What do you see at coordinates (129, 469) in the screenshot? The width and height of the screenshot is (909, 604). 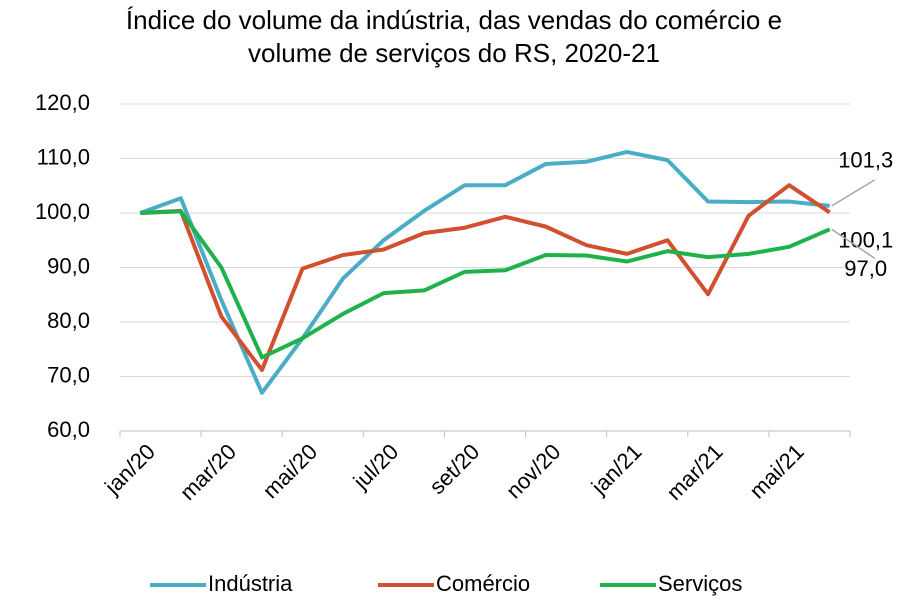 I see `x-tick-label: jan/20` at bounding box center [129, 469].